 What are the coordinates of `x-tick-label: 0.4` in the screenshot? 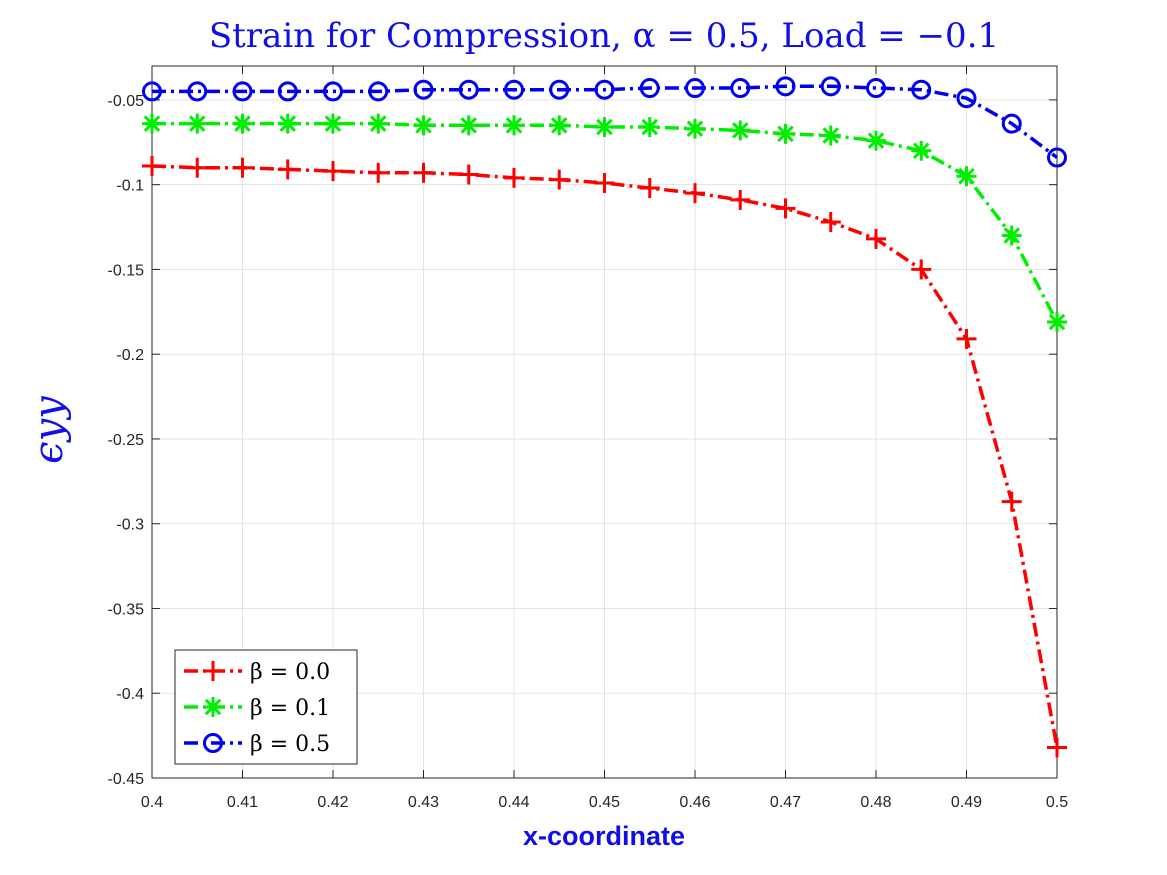 It's located at (152, 802).